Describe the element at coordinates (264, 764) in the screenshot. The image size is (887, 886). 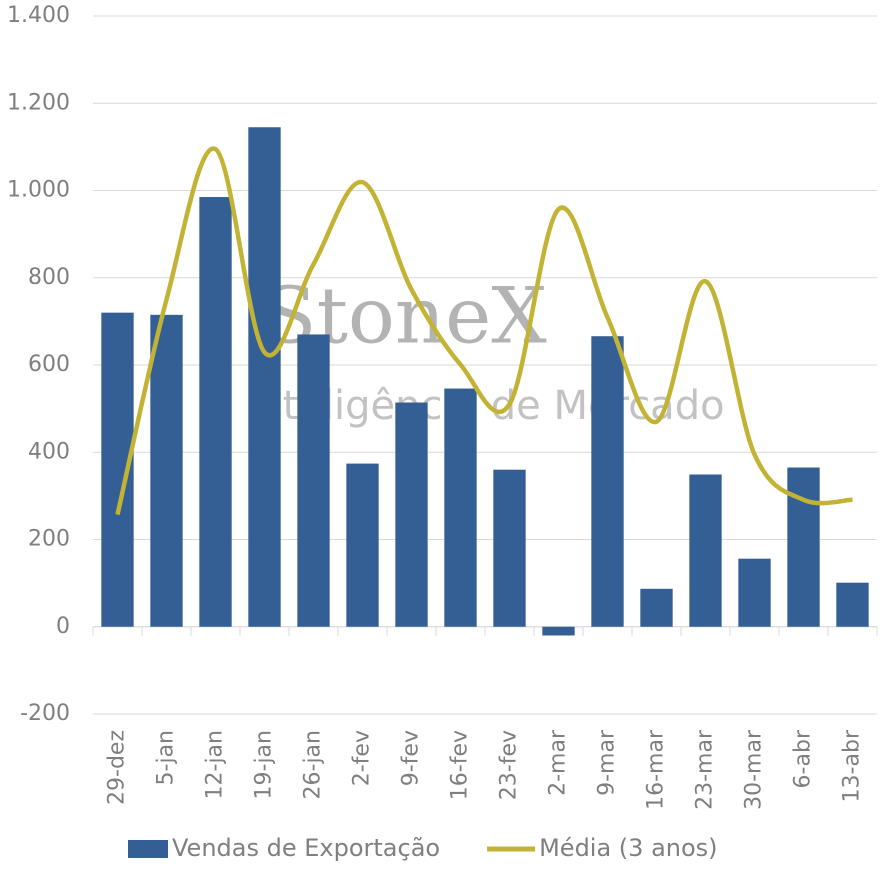
I see `x-tick-label: 19-jan` at that location.